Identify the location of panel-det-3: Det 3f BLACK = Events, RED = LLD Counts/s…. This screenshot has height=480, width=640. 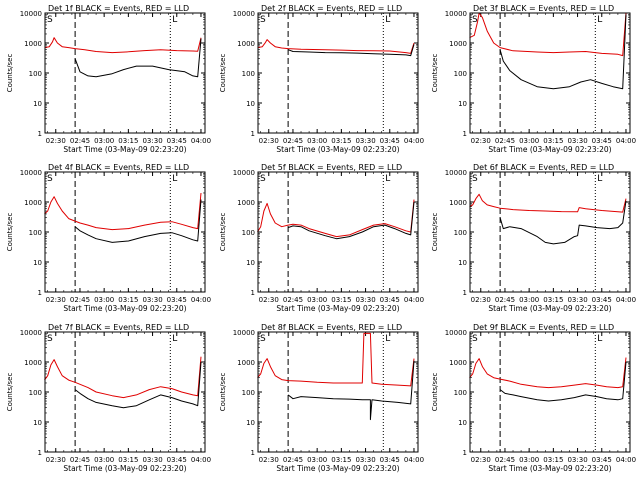
(533, 79).